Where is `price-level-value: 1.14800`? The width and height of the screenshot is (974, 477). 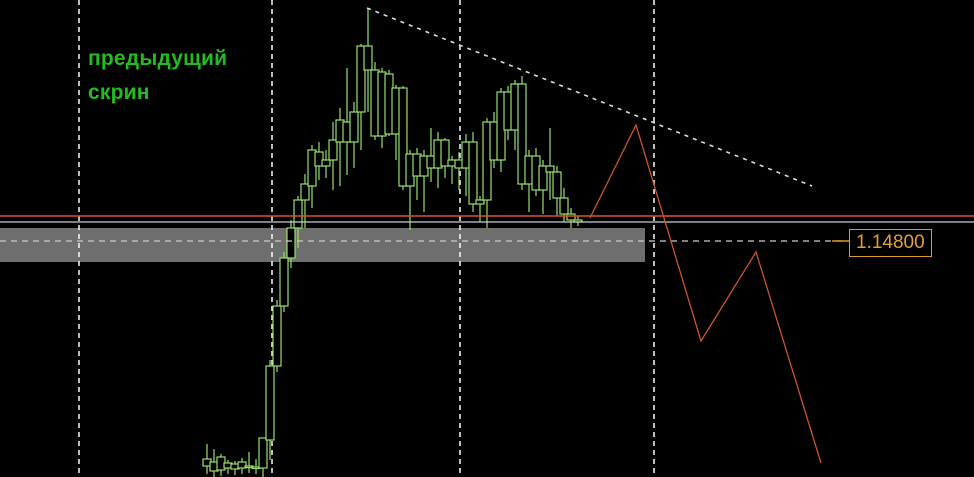 price-level-value: 1.14800 is located at coordinates (890, 242).